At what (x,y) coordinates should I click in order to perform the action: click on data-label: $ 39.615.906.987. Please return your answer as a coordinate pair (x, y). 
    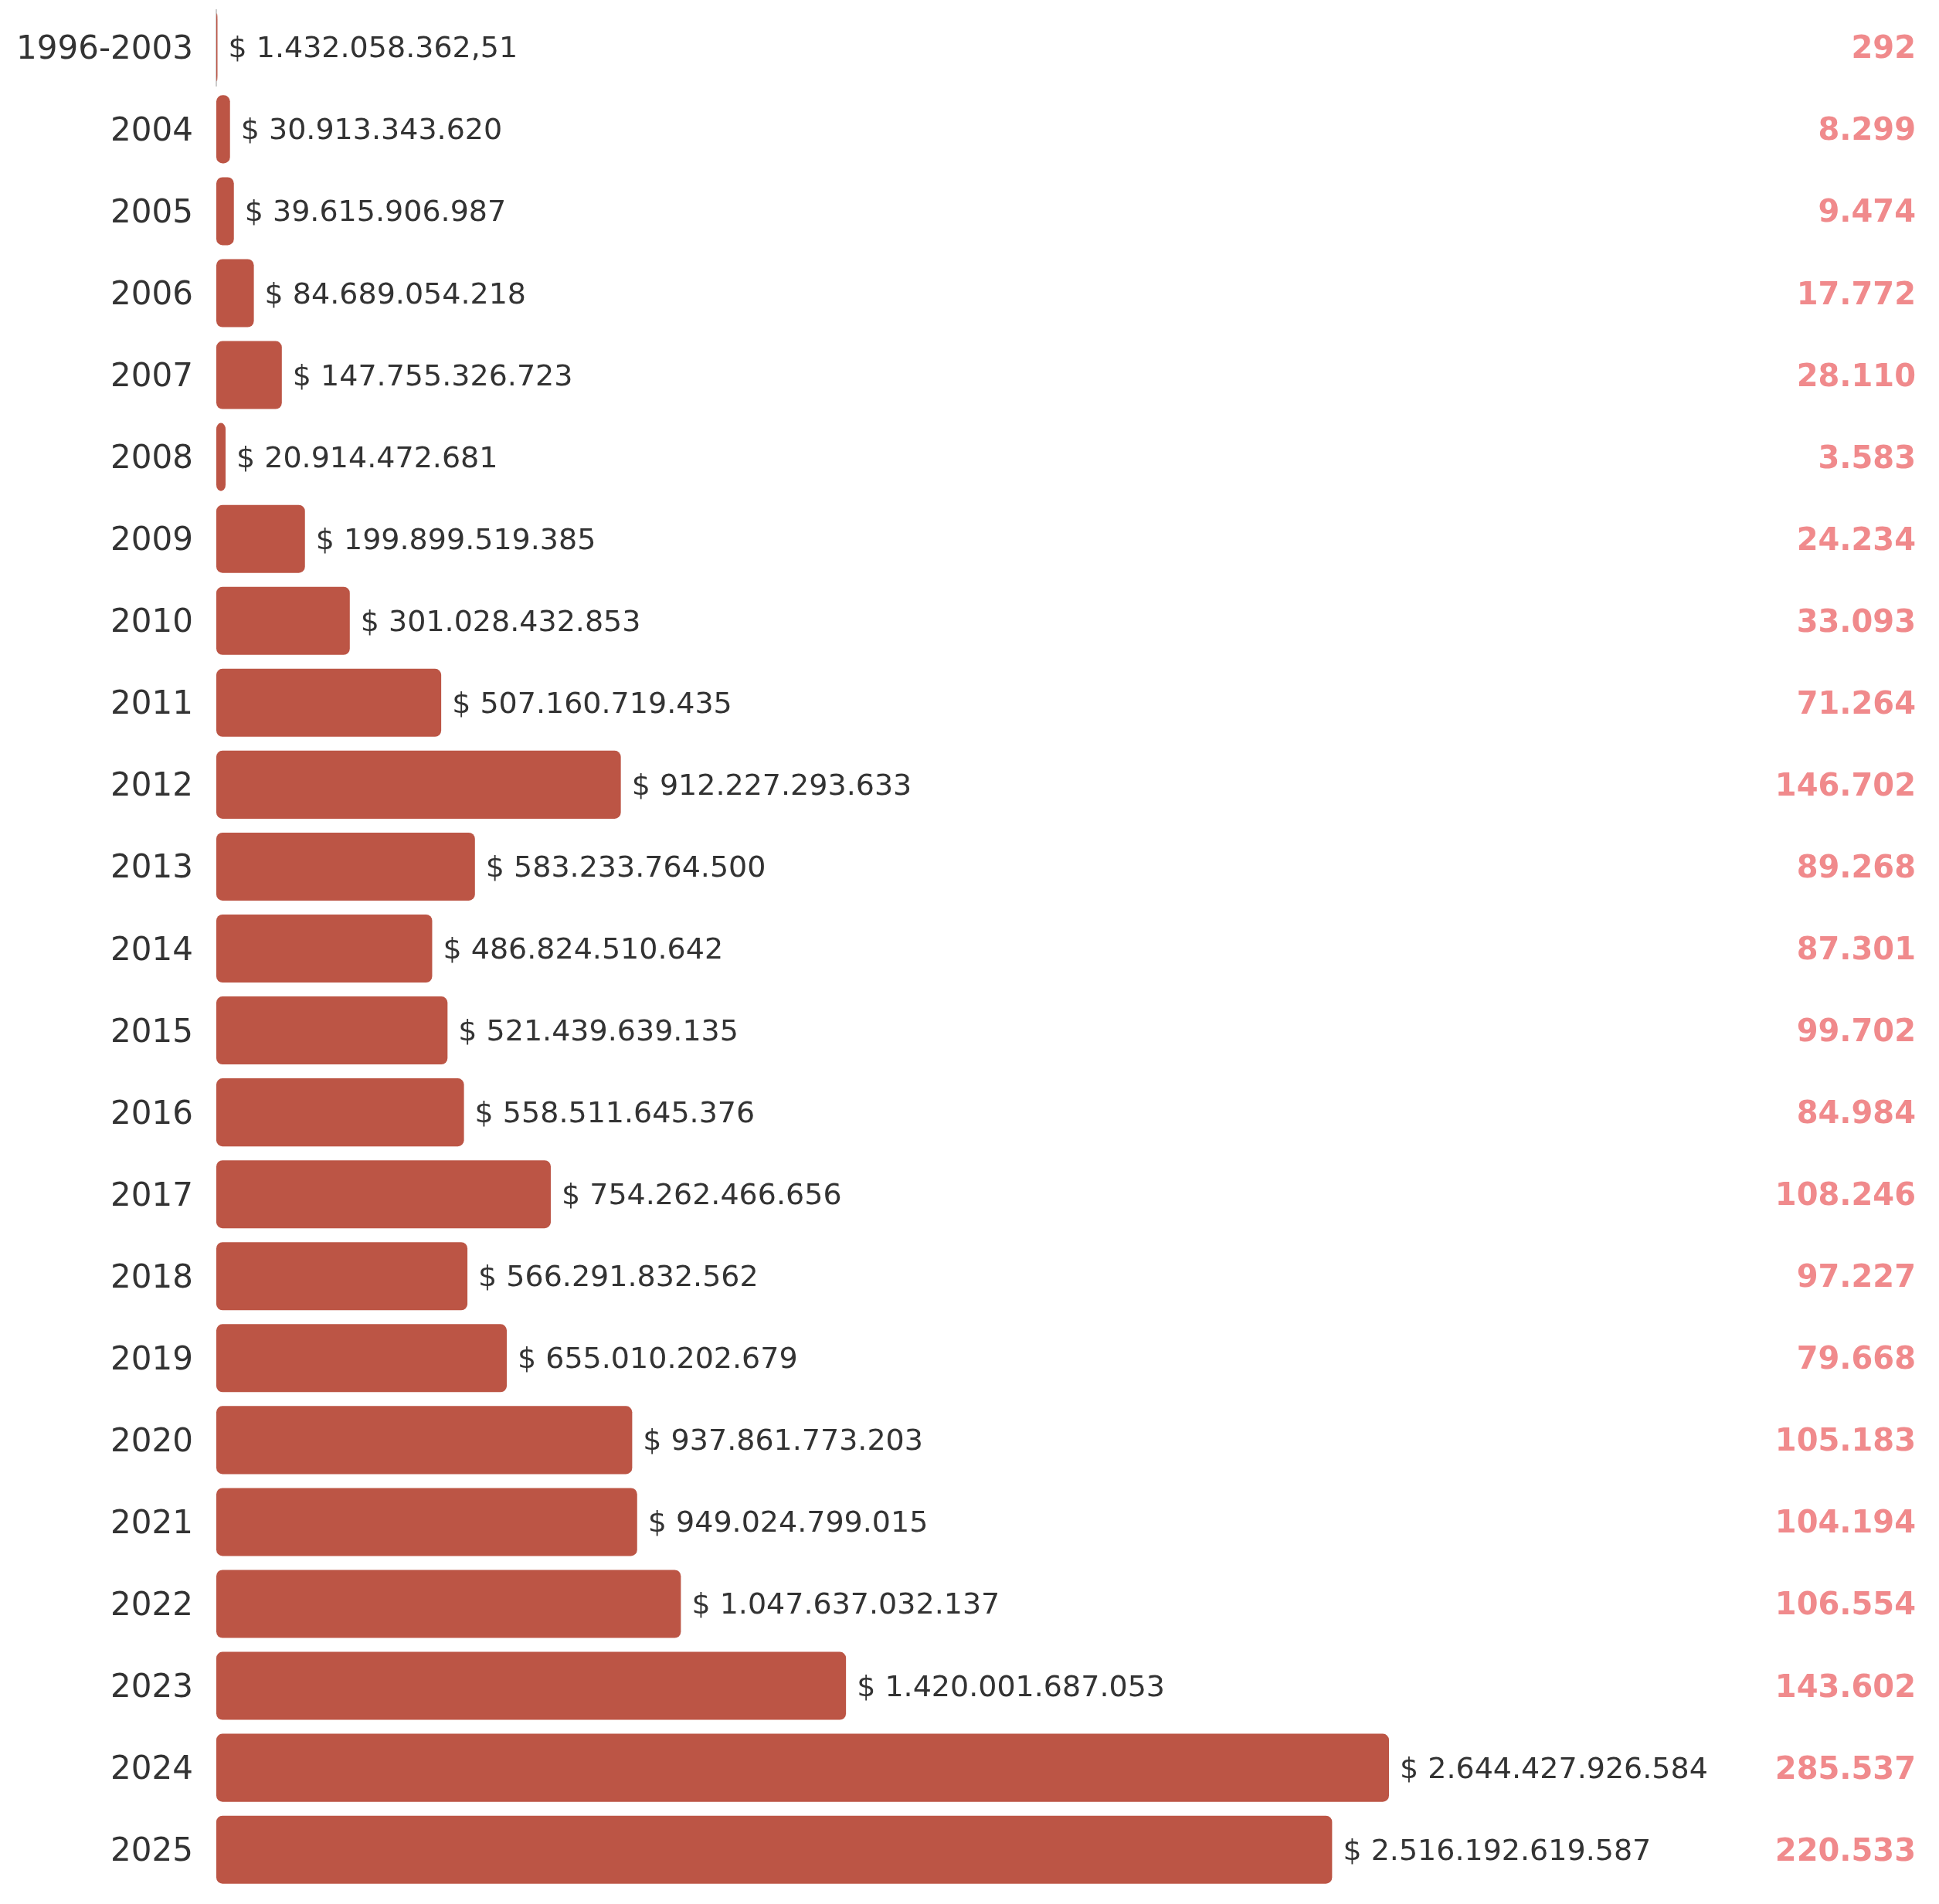
    Looking at the image, I should click on (376, 211).